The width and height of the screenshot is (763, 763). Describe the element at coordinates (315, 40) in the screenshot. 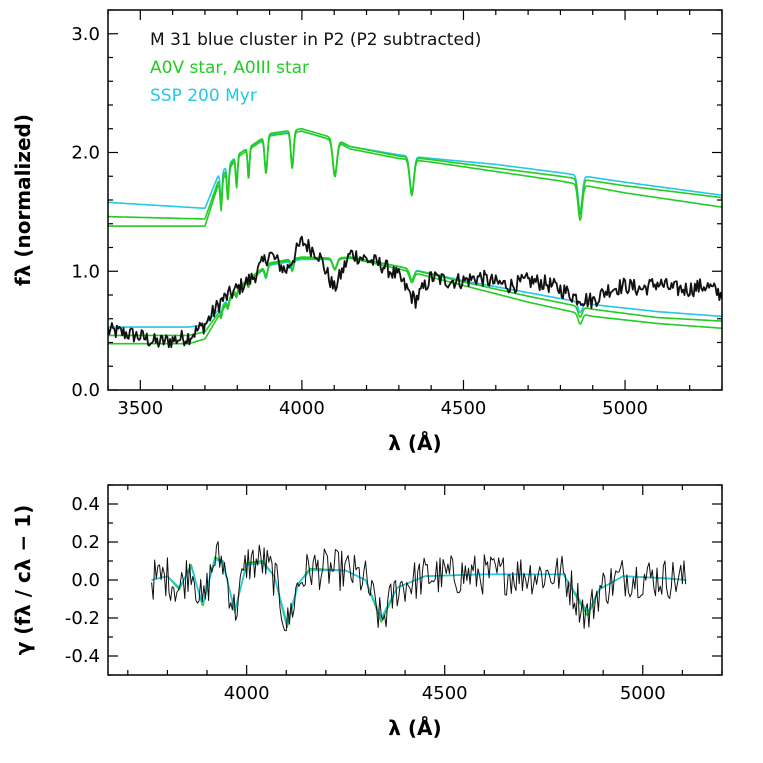

I see `legend-entry-cluster: M 31 blue cluster in P2 (P2 subtracted)` at that location.